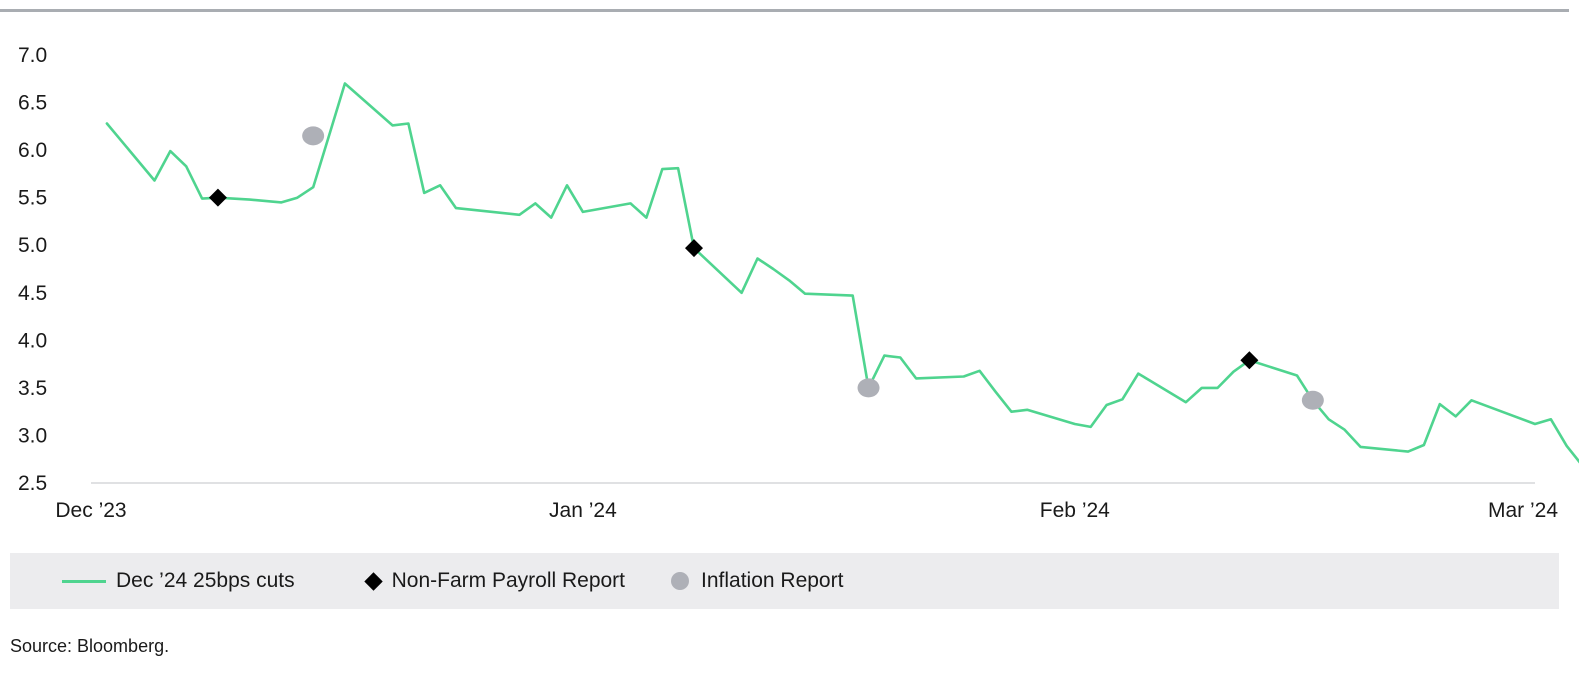 The image size is (1579, 673). I want to click on x-tick-label: Jan ’24, so click(583, 510).